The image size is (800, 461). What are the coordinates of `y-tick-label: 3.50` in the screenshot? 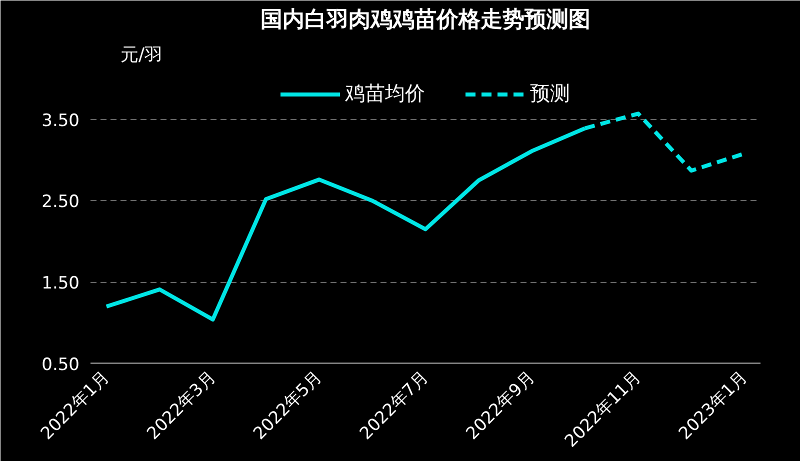 It's located at (61, 120).